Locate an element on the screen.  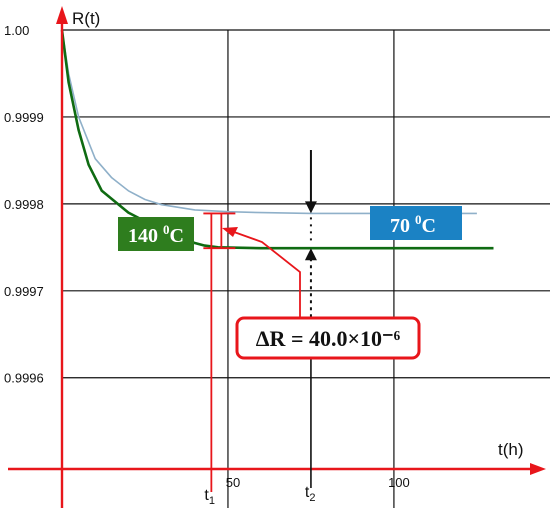
y-tick-label: 1.00 is located at coordinates (16, 30).